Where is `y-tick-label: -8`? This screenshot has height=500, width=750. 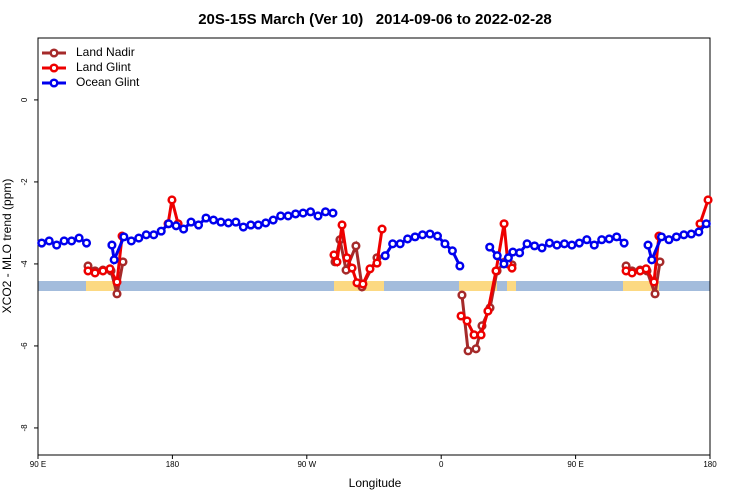 y-tick-label: -8 is located at coordinates (24, 428).